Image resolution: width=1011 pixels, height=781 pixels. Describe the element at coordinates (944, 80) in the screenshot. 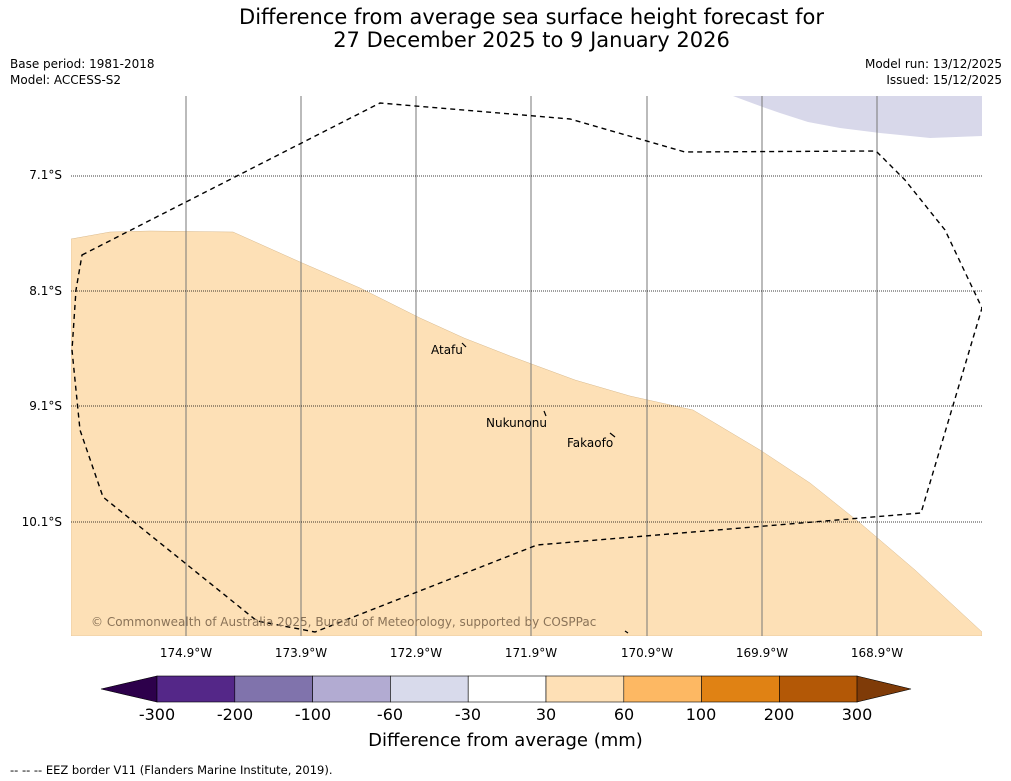

I see `issued-text: Issued: 15/12/2025` at that location.